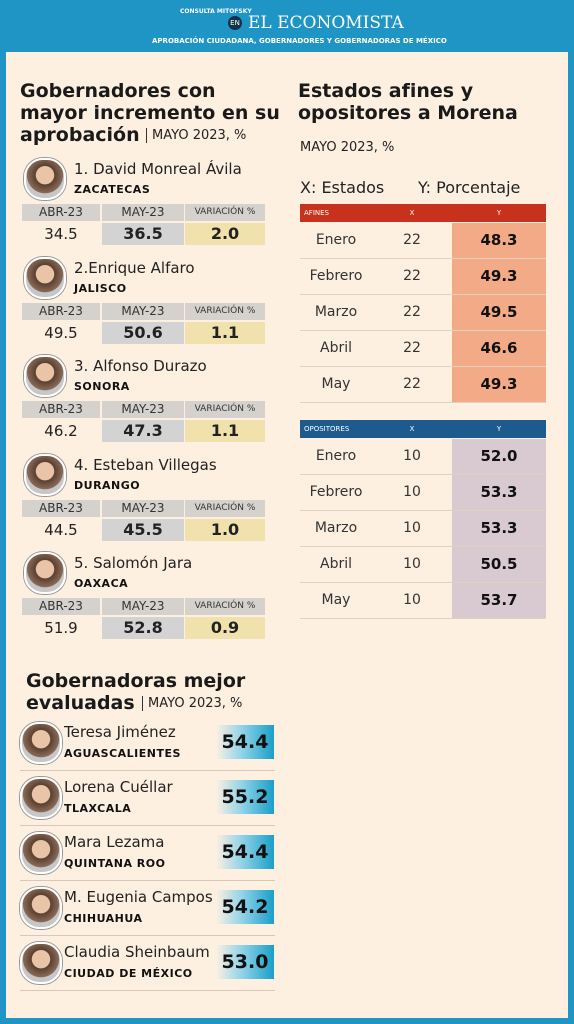 Image resolution: width=574 pixels, height=1024 pixels. What do you see at coordinates (225, 628) in the screenshot?
I see `approval-value: 0.9` at bounding box center [225, 628].